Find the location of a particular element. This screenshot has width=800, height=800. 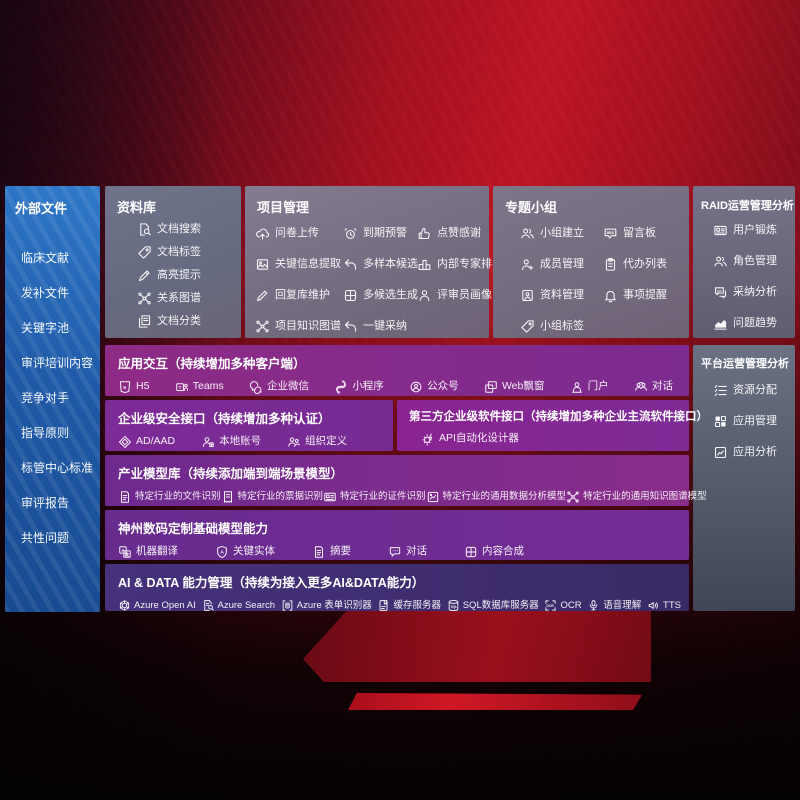

feature-item: 特定行业的票据识别 is located at coordinates (272, 496).